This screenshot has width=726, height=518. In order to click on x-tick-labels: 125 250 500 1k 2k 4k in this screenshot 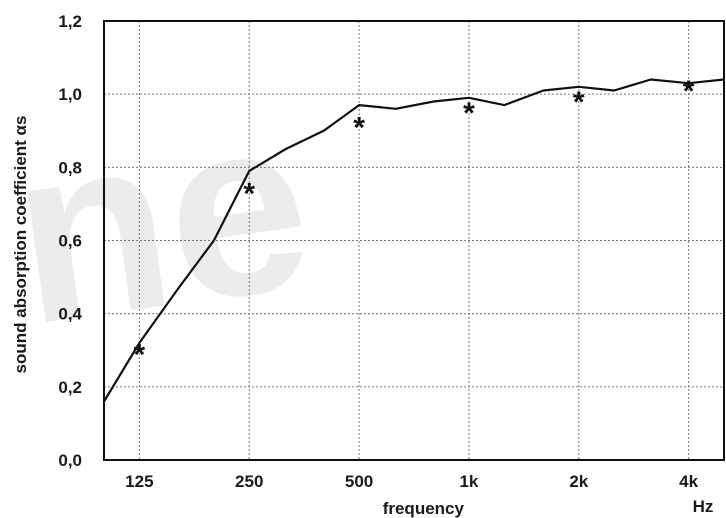, I will do `click(411, 481)`.